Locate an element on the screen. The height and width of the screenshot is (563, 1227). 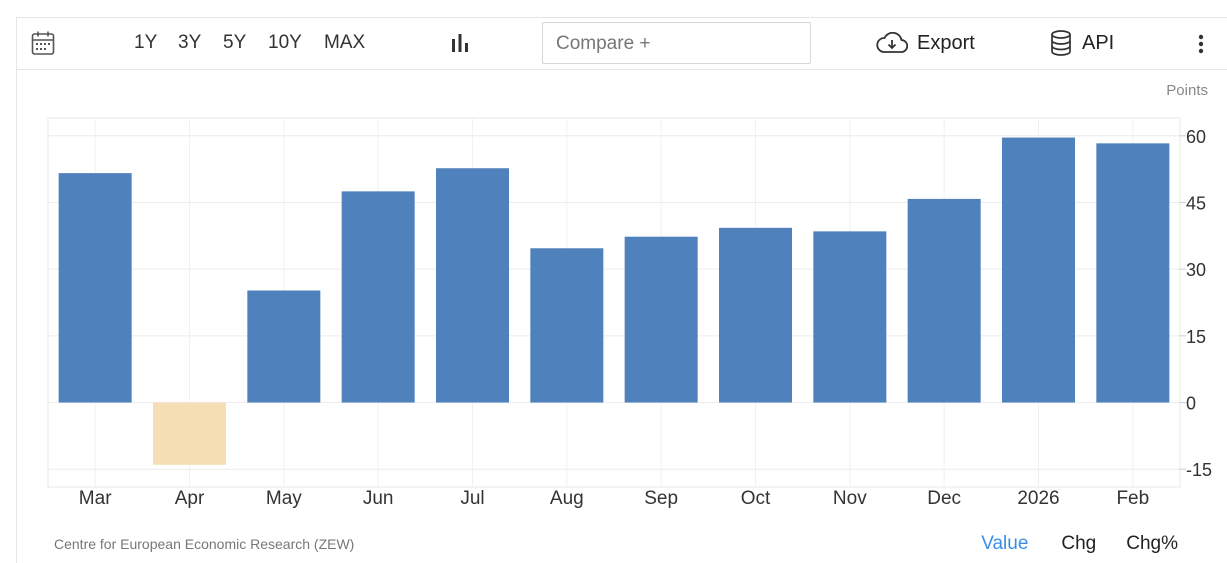
x-tick-label: Jun is located at coordinates (378, 498).